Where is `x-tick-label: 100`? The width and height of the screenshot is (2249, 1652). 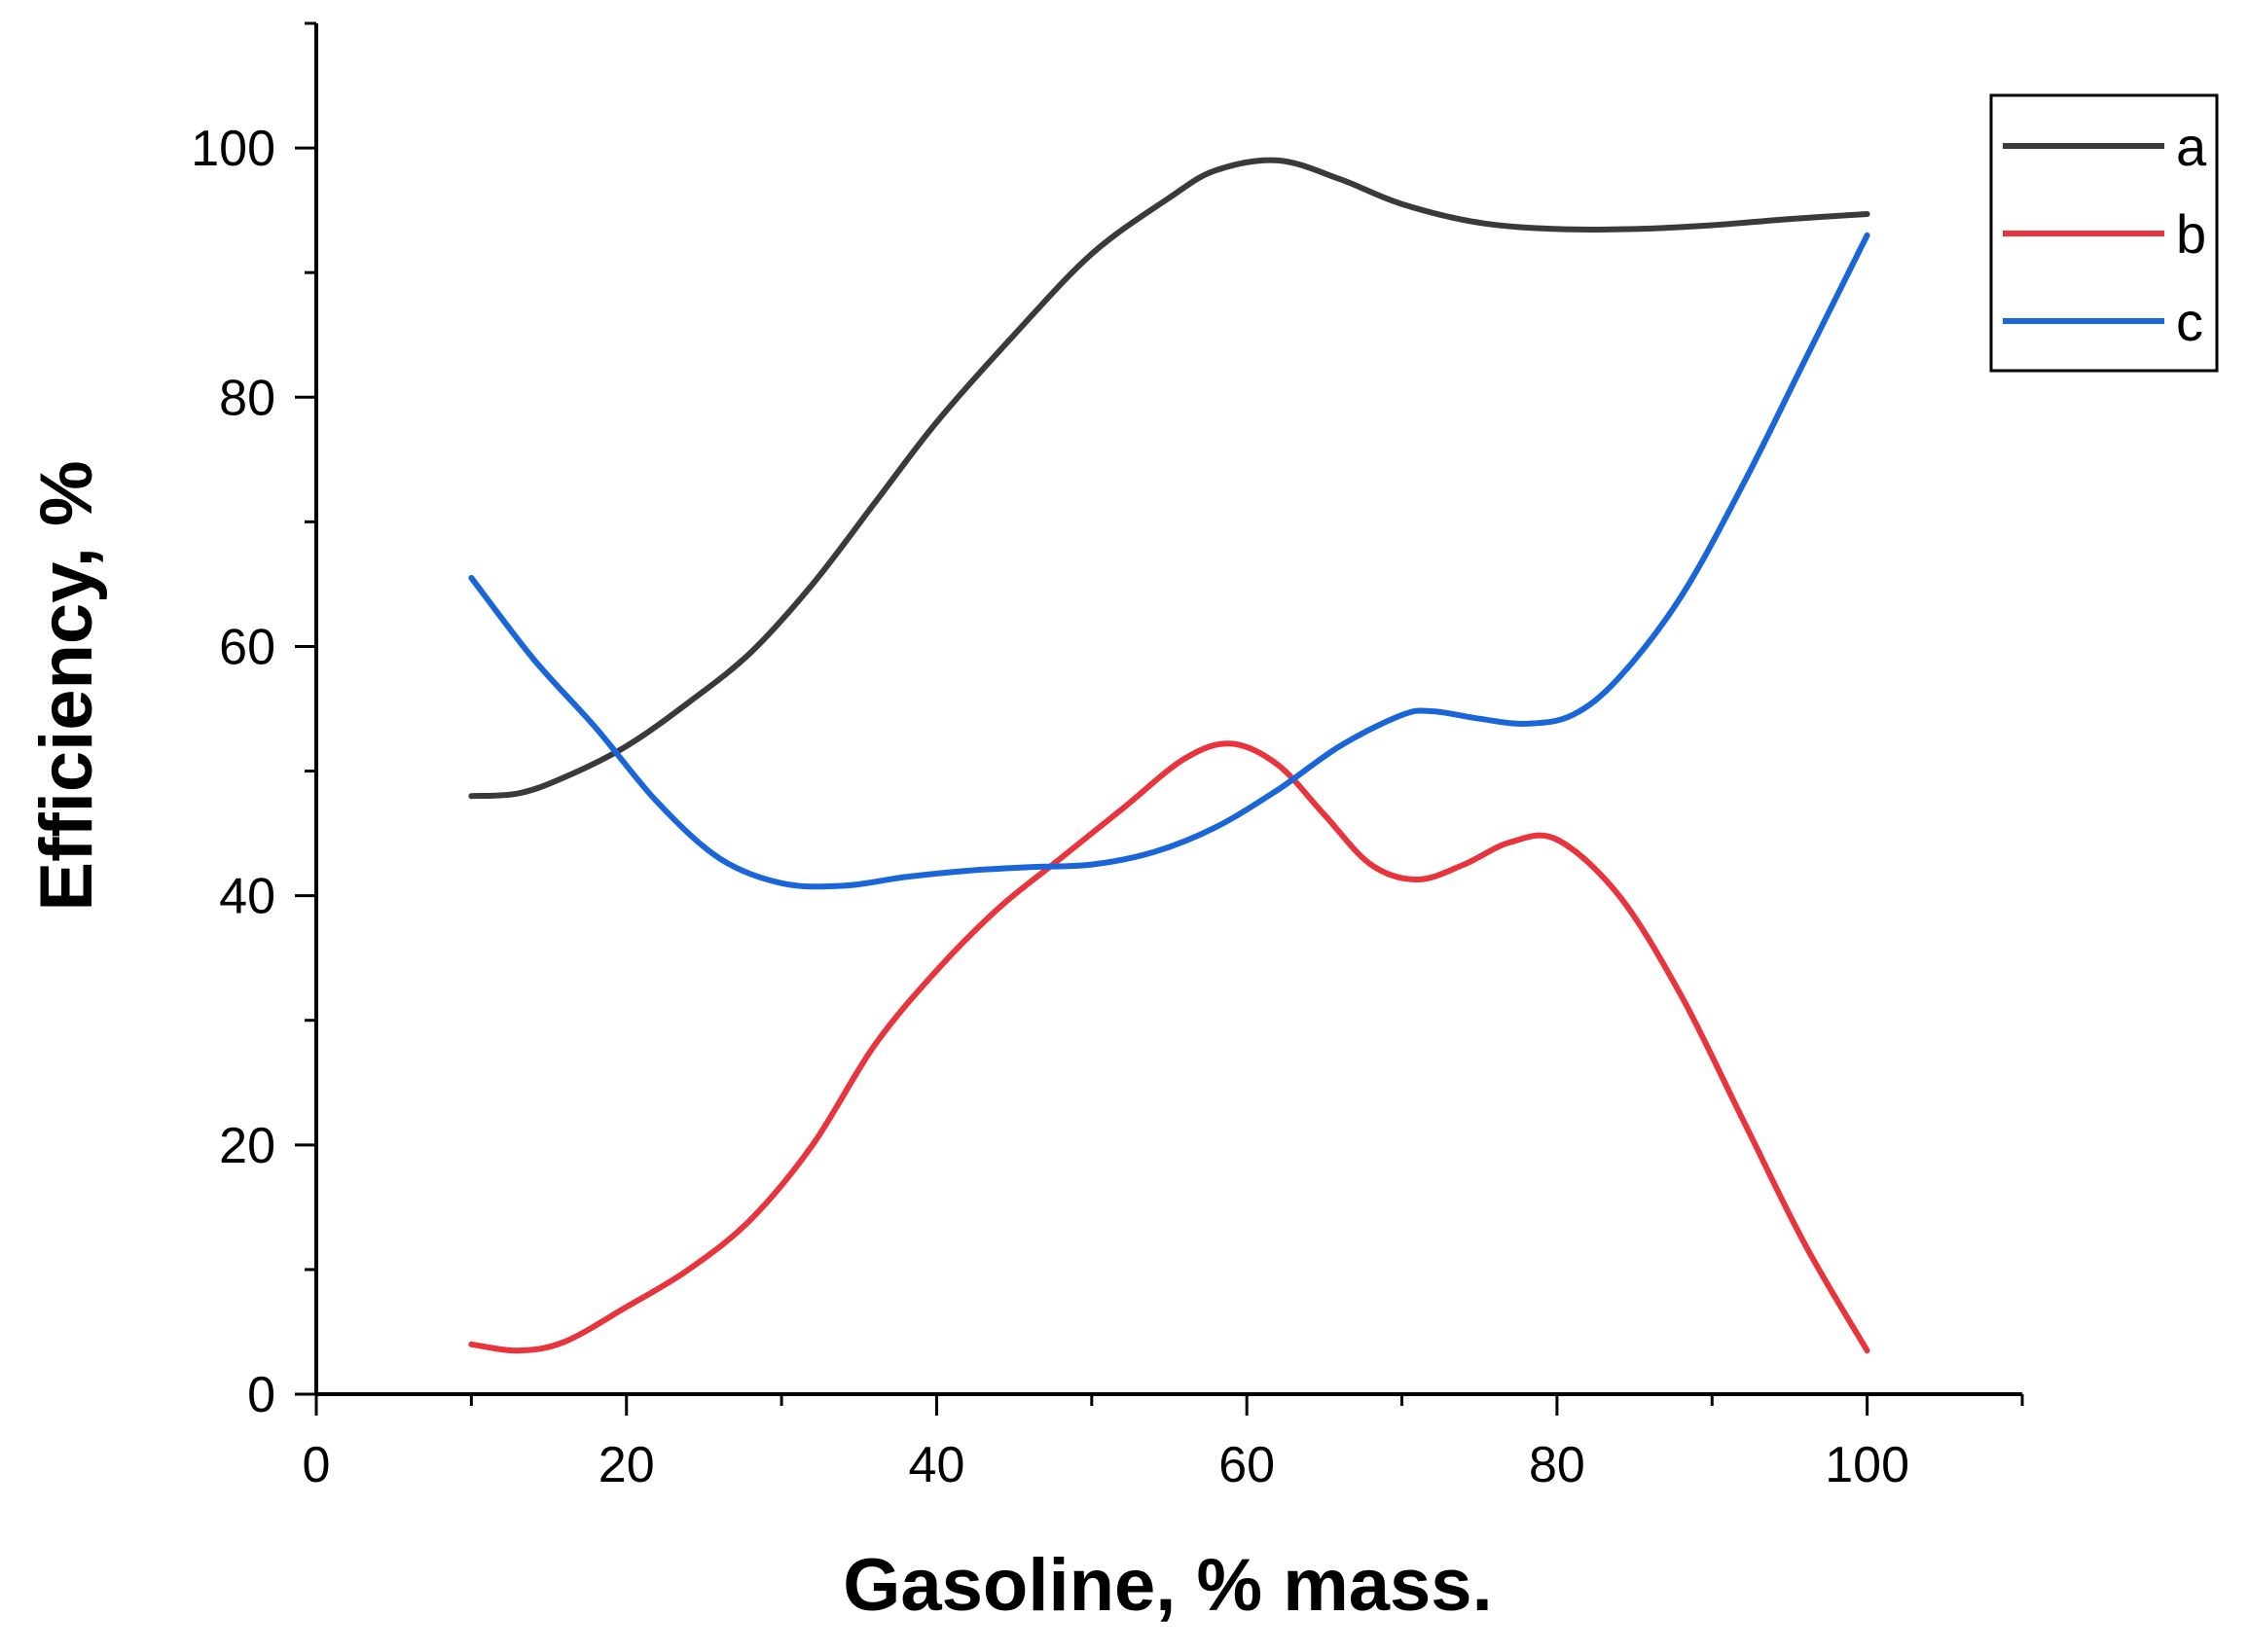 x-tick-label: 100 is located at coordinates (1867, 1465).